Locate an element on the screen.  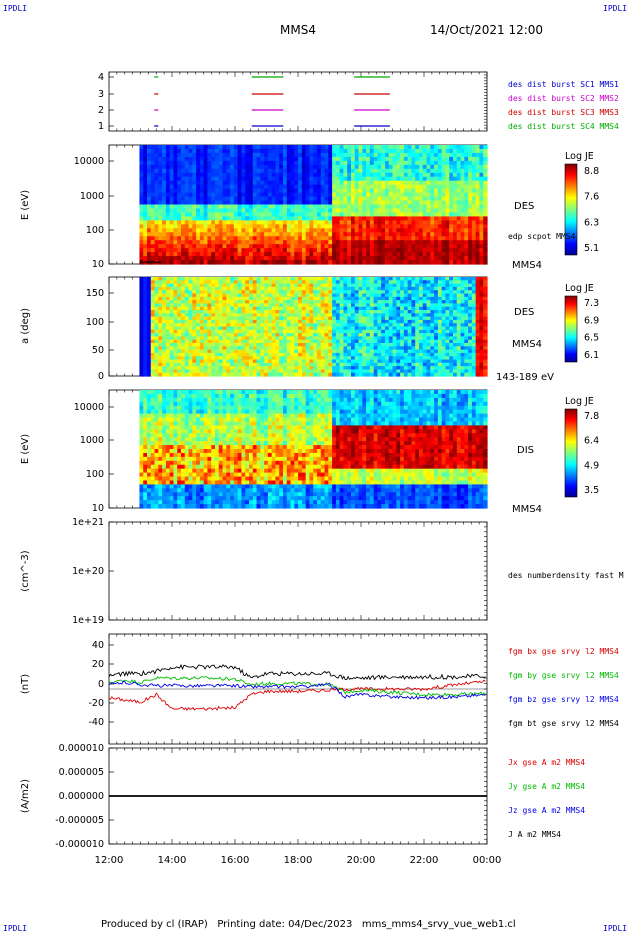
y-tick-label: 10 is located at coordinates (98, 264).